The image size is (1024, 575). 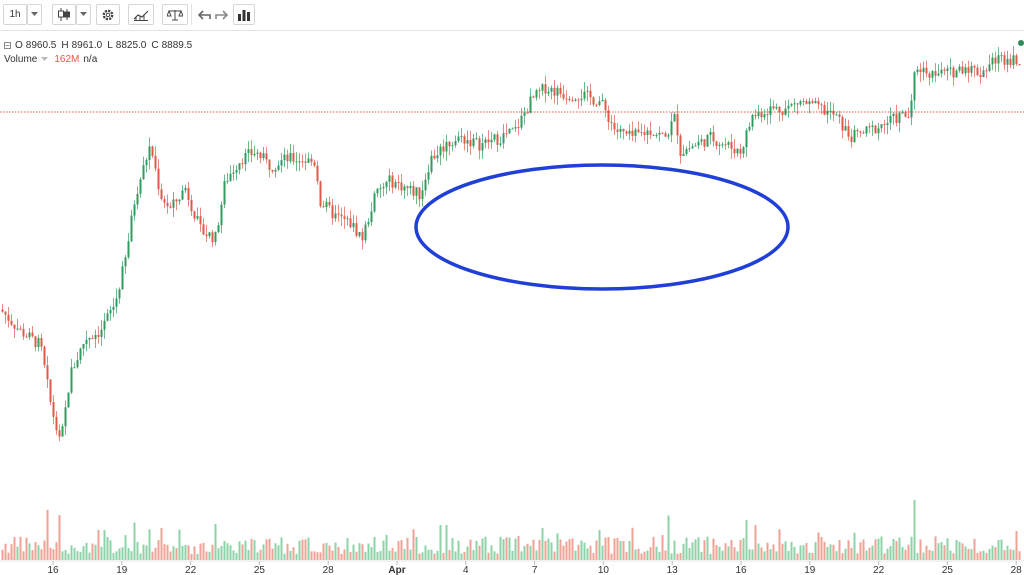 What do you see at coordinates (244, 14) in the screenshot?
I see `bars-button` at bounding box center [244, 14].